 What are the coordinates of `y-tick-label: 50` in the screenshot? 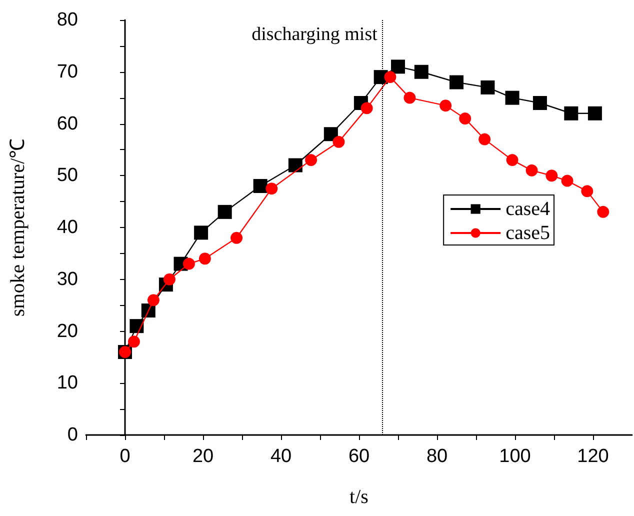 It's located at (67, 175).